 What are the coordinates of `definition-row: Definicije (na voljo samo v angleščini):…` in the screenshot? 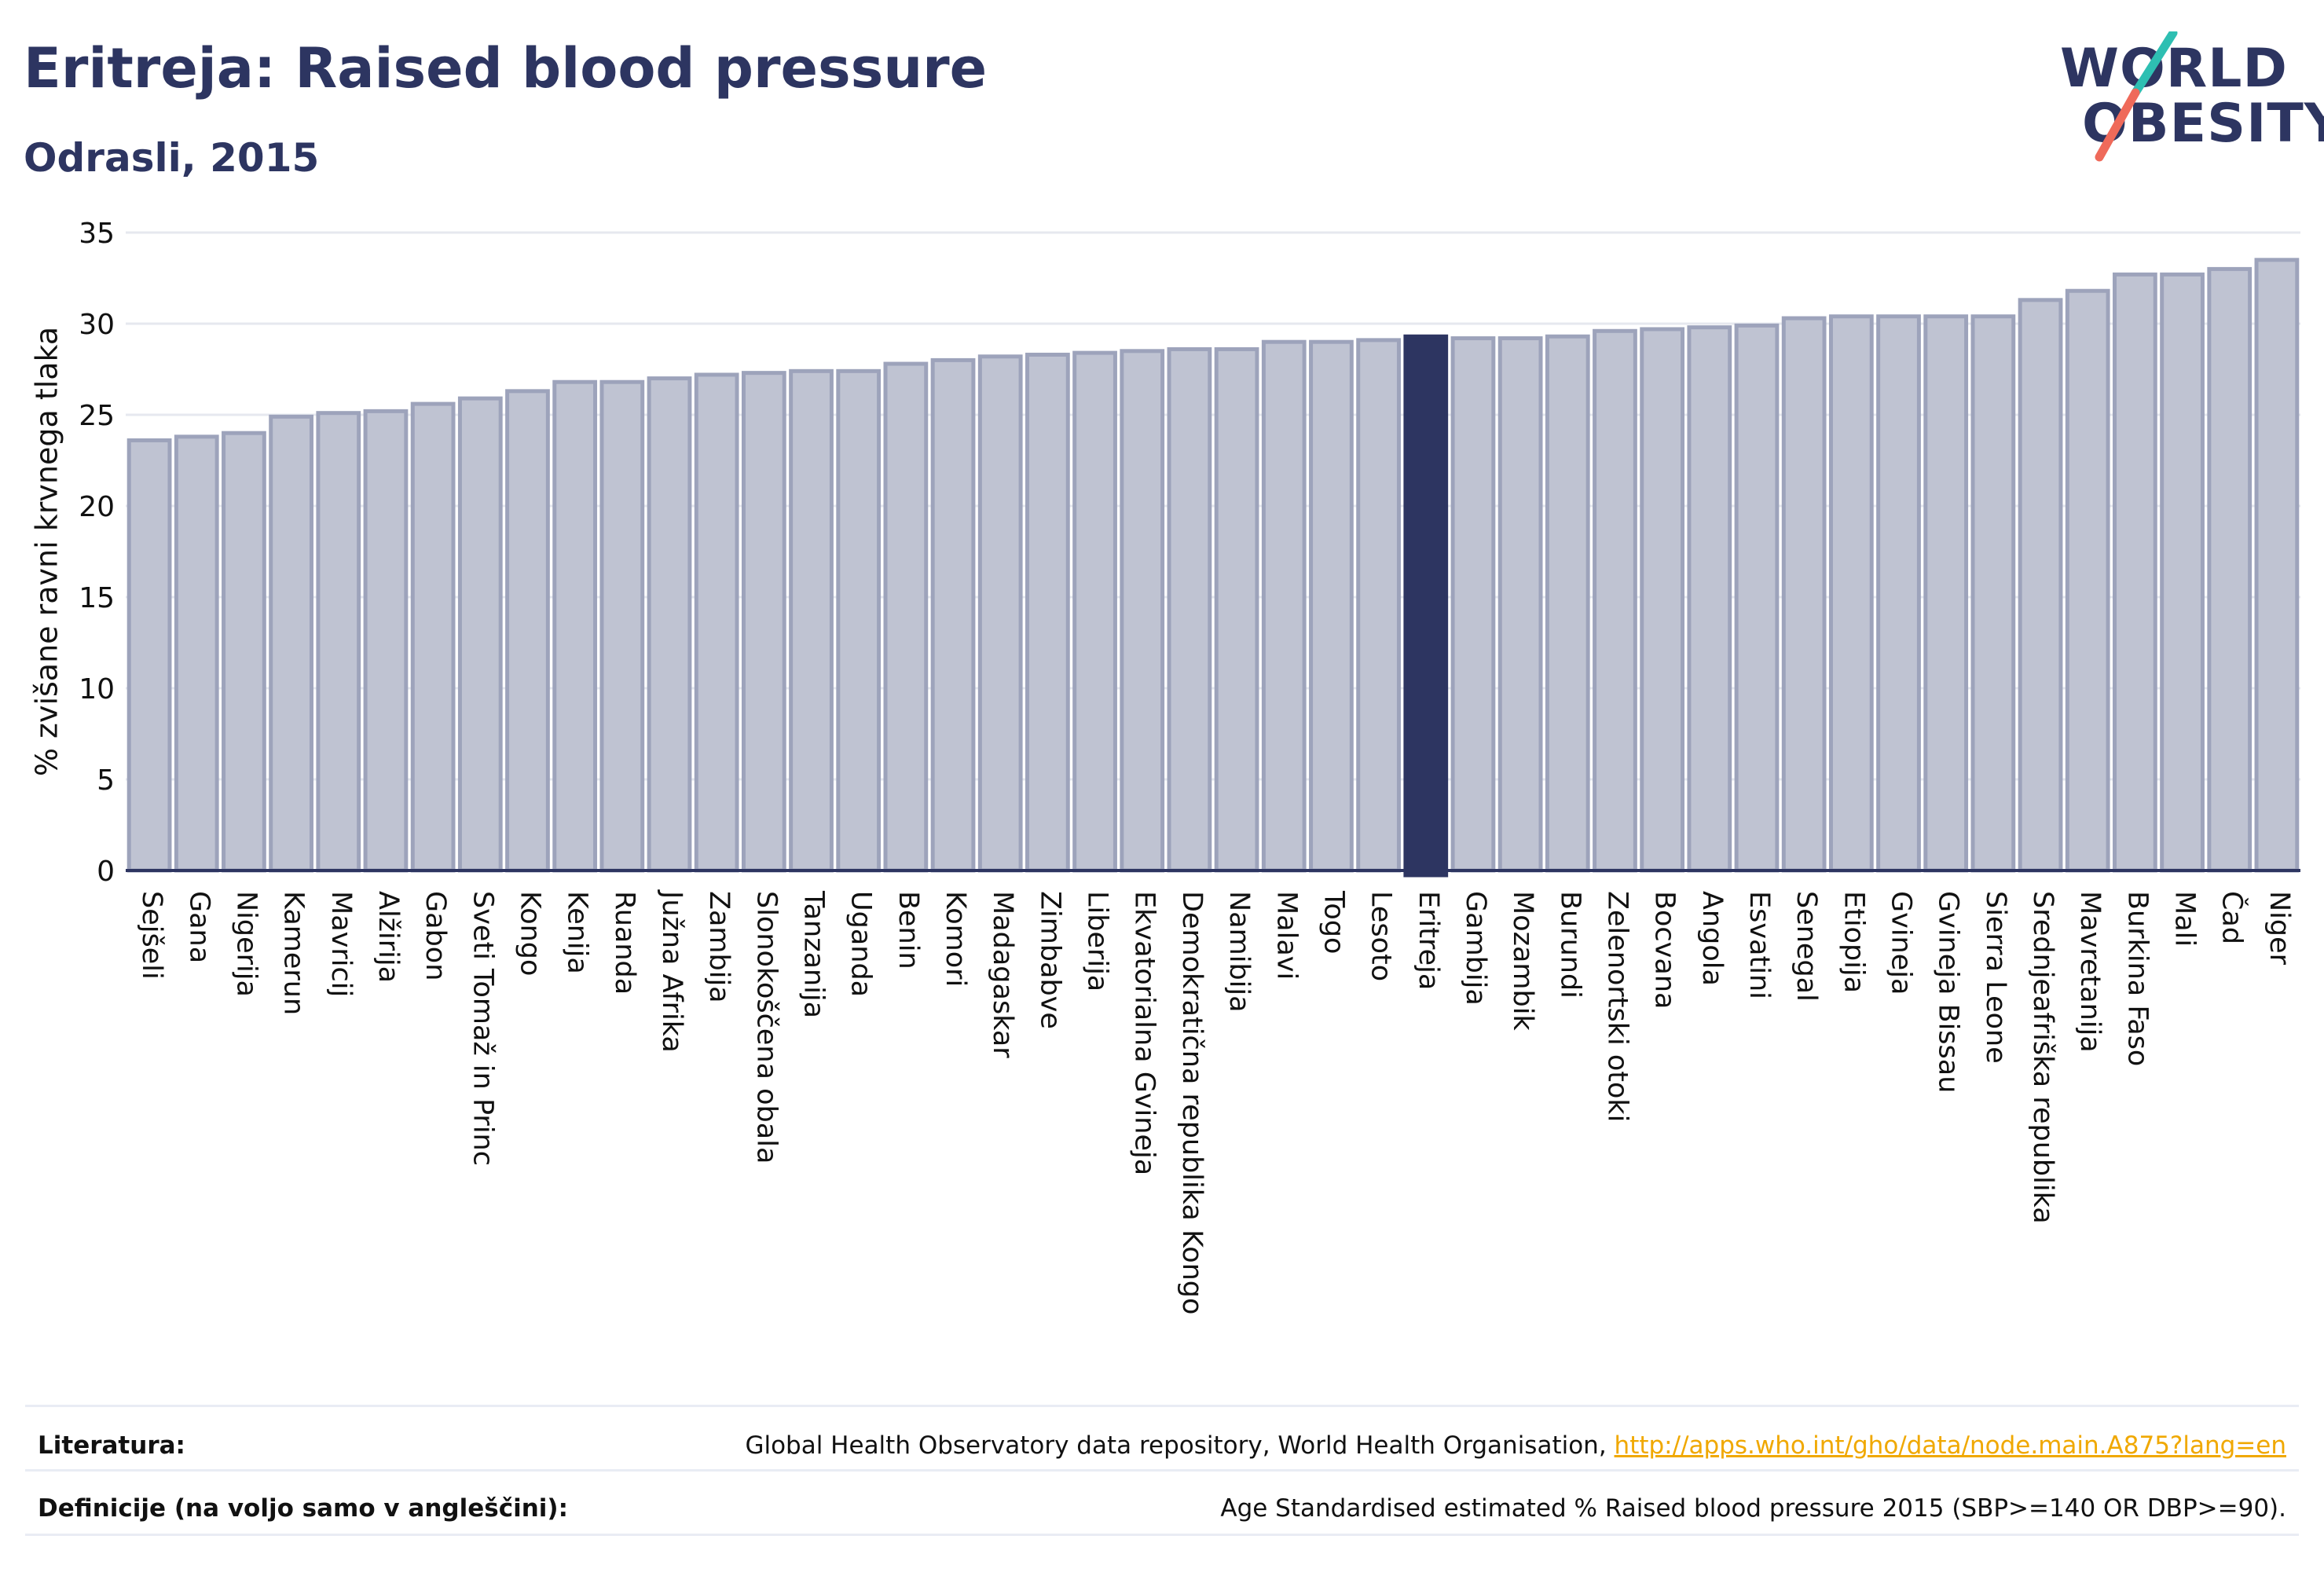 It's located at (1162, 1508).